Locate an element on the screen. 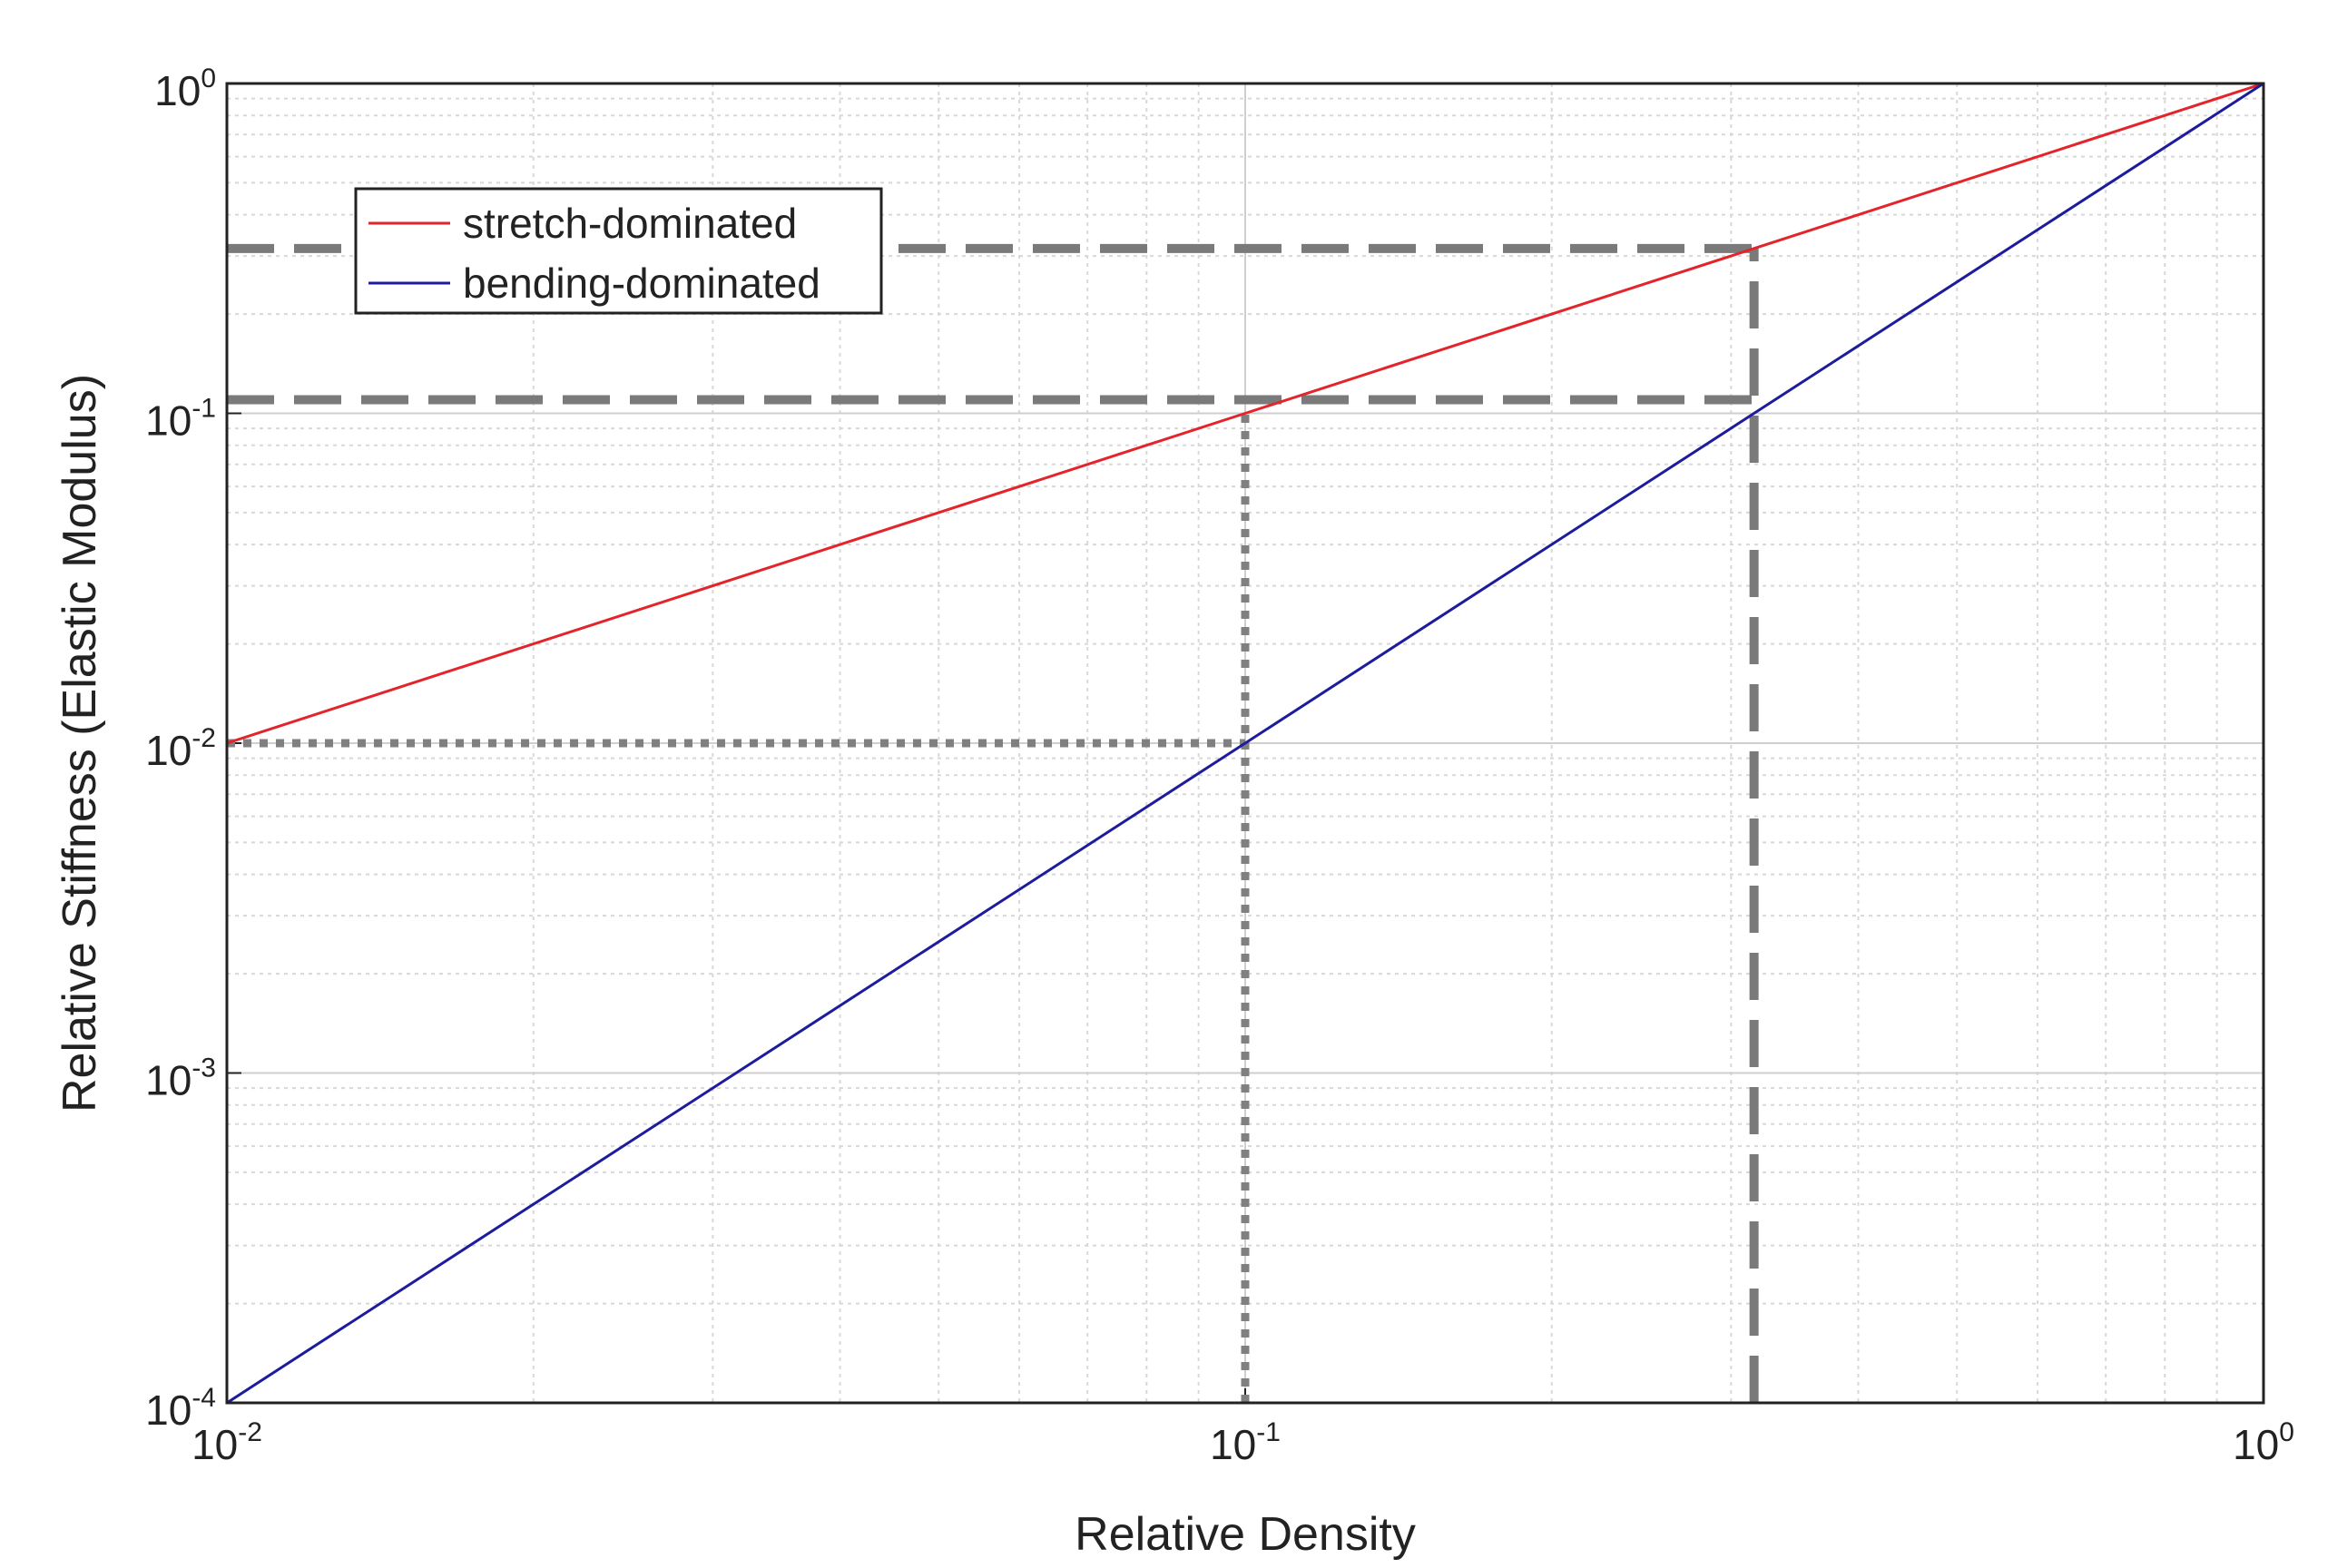 This screenshot has height=1568, width=2347. x-axis-label: Relative Density is located at coordinates (1246, 1534).